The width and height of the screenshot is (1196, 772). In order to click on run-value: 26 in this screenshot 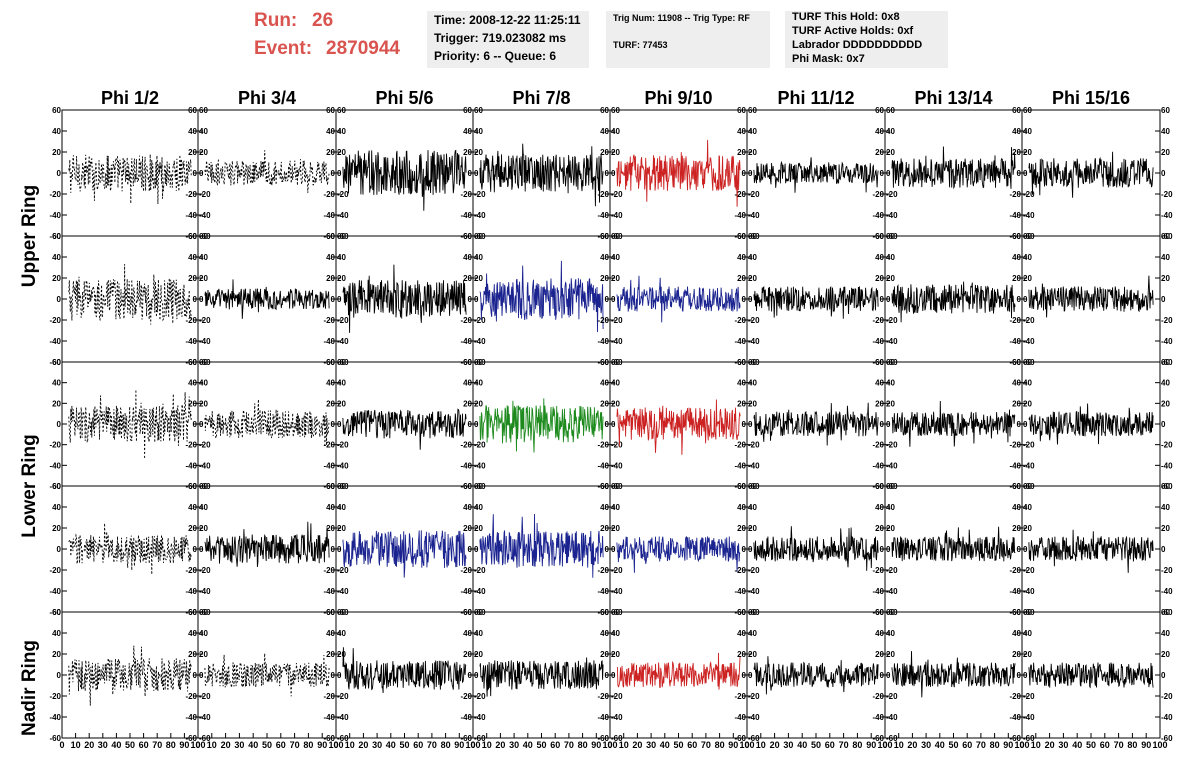, I will do `click(323, 20)`.